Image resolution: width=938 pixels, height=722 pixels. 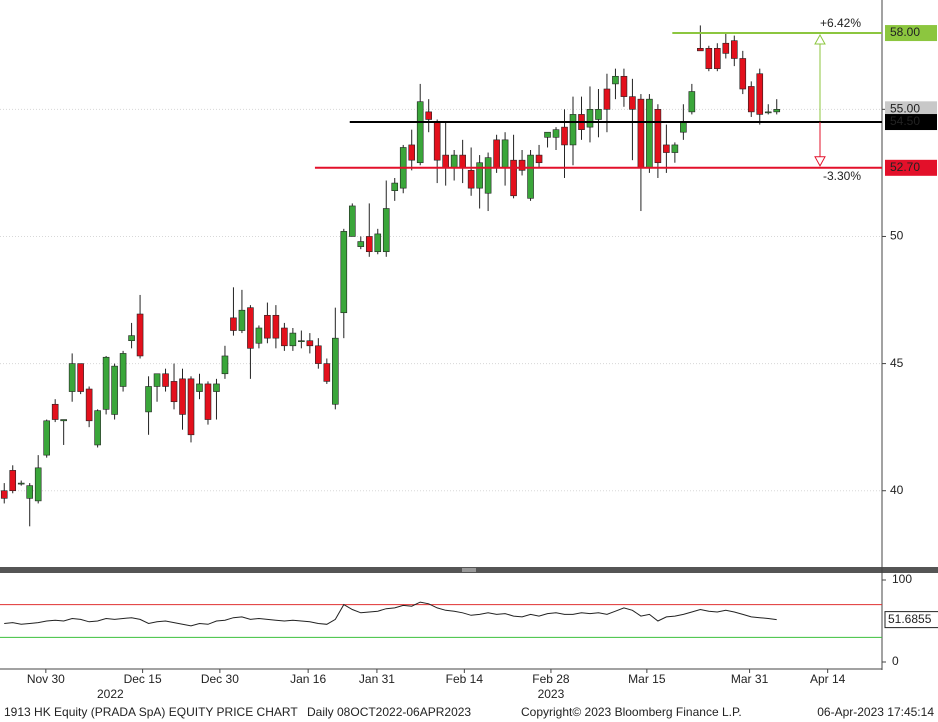 I want to click on x-tick-label: Apr 14, so click(x=828, y=679).